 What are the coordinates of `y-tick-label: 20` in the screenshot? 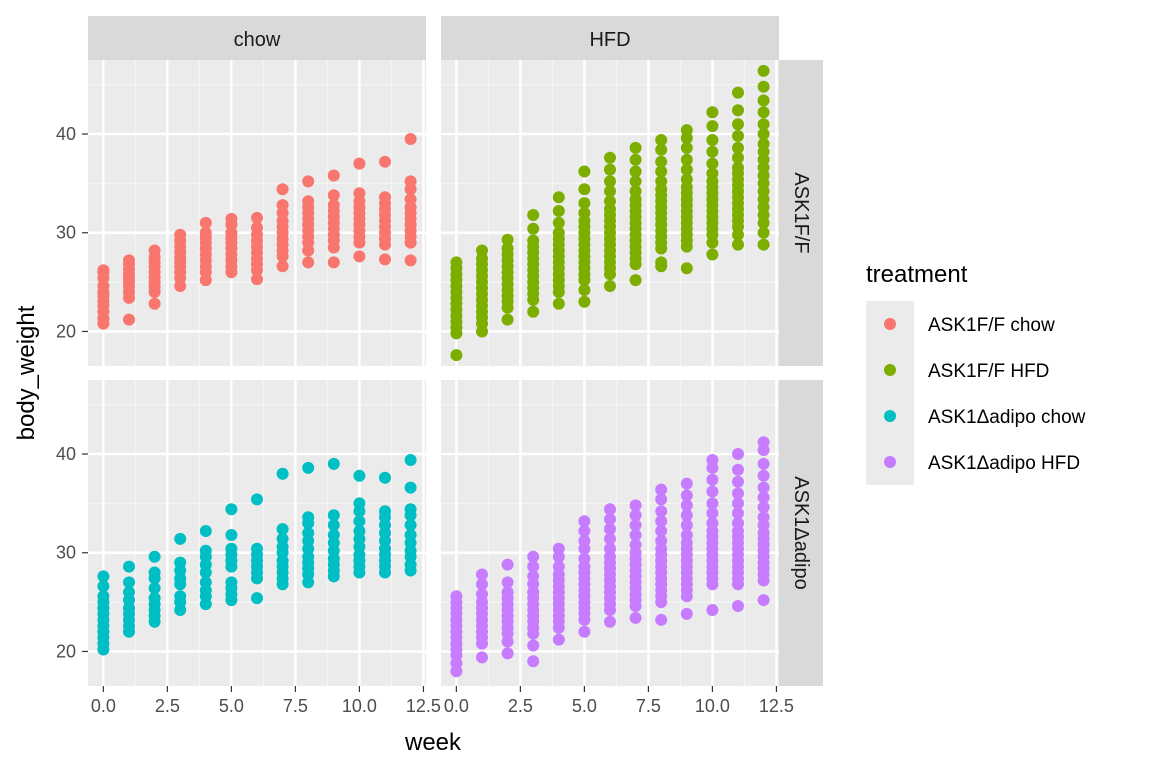 It's located at (66, 651).